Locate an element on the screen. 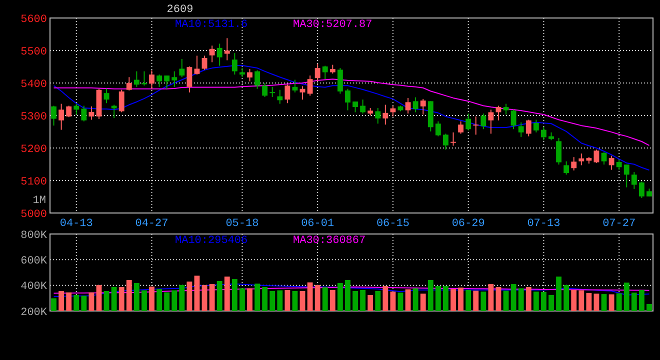 Image resolution: width=660 pixels, height=360 pixels. text: MA10:295406 is located at coordinates (211, 241).